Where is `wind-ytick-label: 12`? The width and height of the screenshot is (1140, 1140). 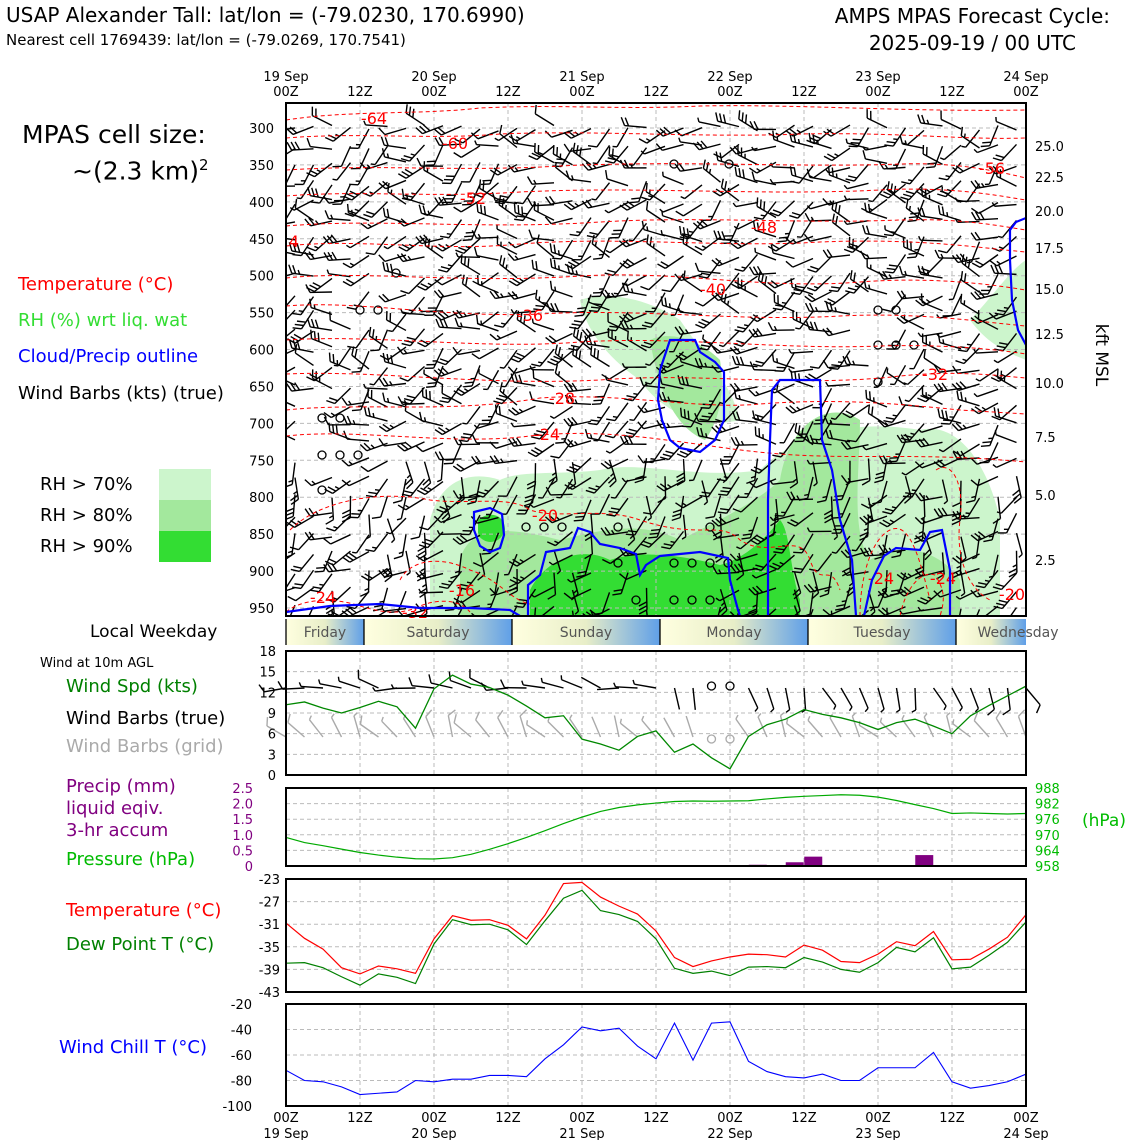
wind-ytick-label: 12 is located at coordinates (267, 693).